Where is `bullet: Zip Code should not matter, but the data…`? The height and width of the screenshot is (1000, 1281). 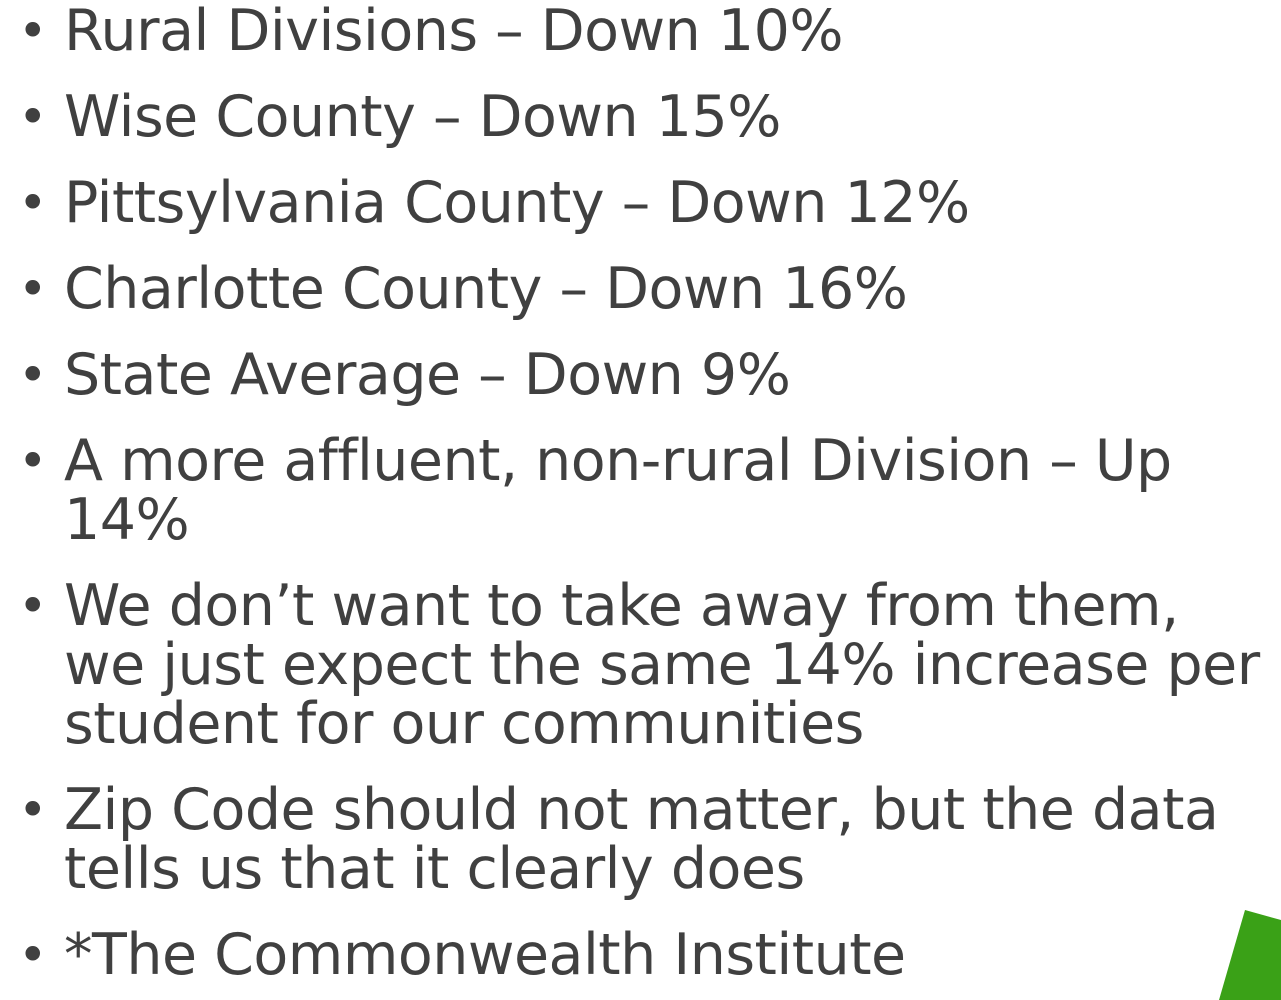
bullet: Zip Code should not matter, but the data… is located at coordinates (643, 840).